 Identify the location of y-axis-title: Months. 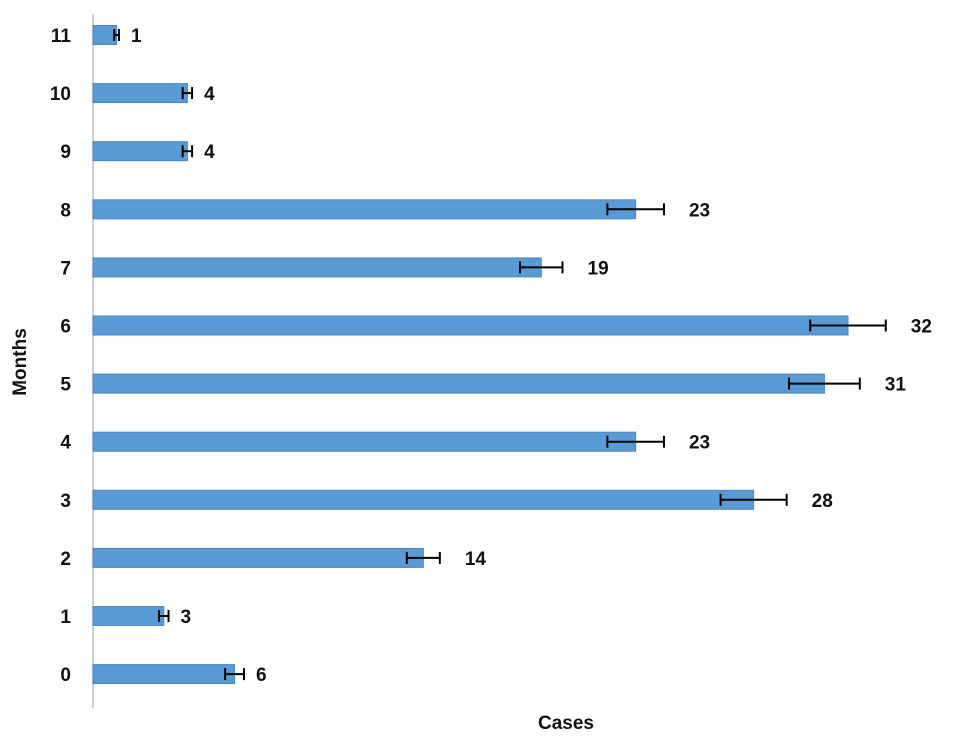
(20, 362).